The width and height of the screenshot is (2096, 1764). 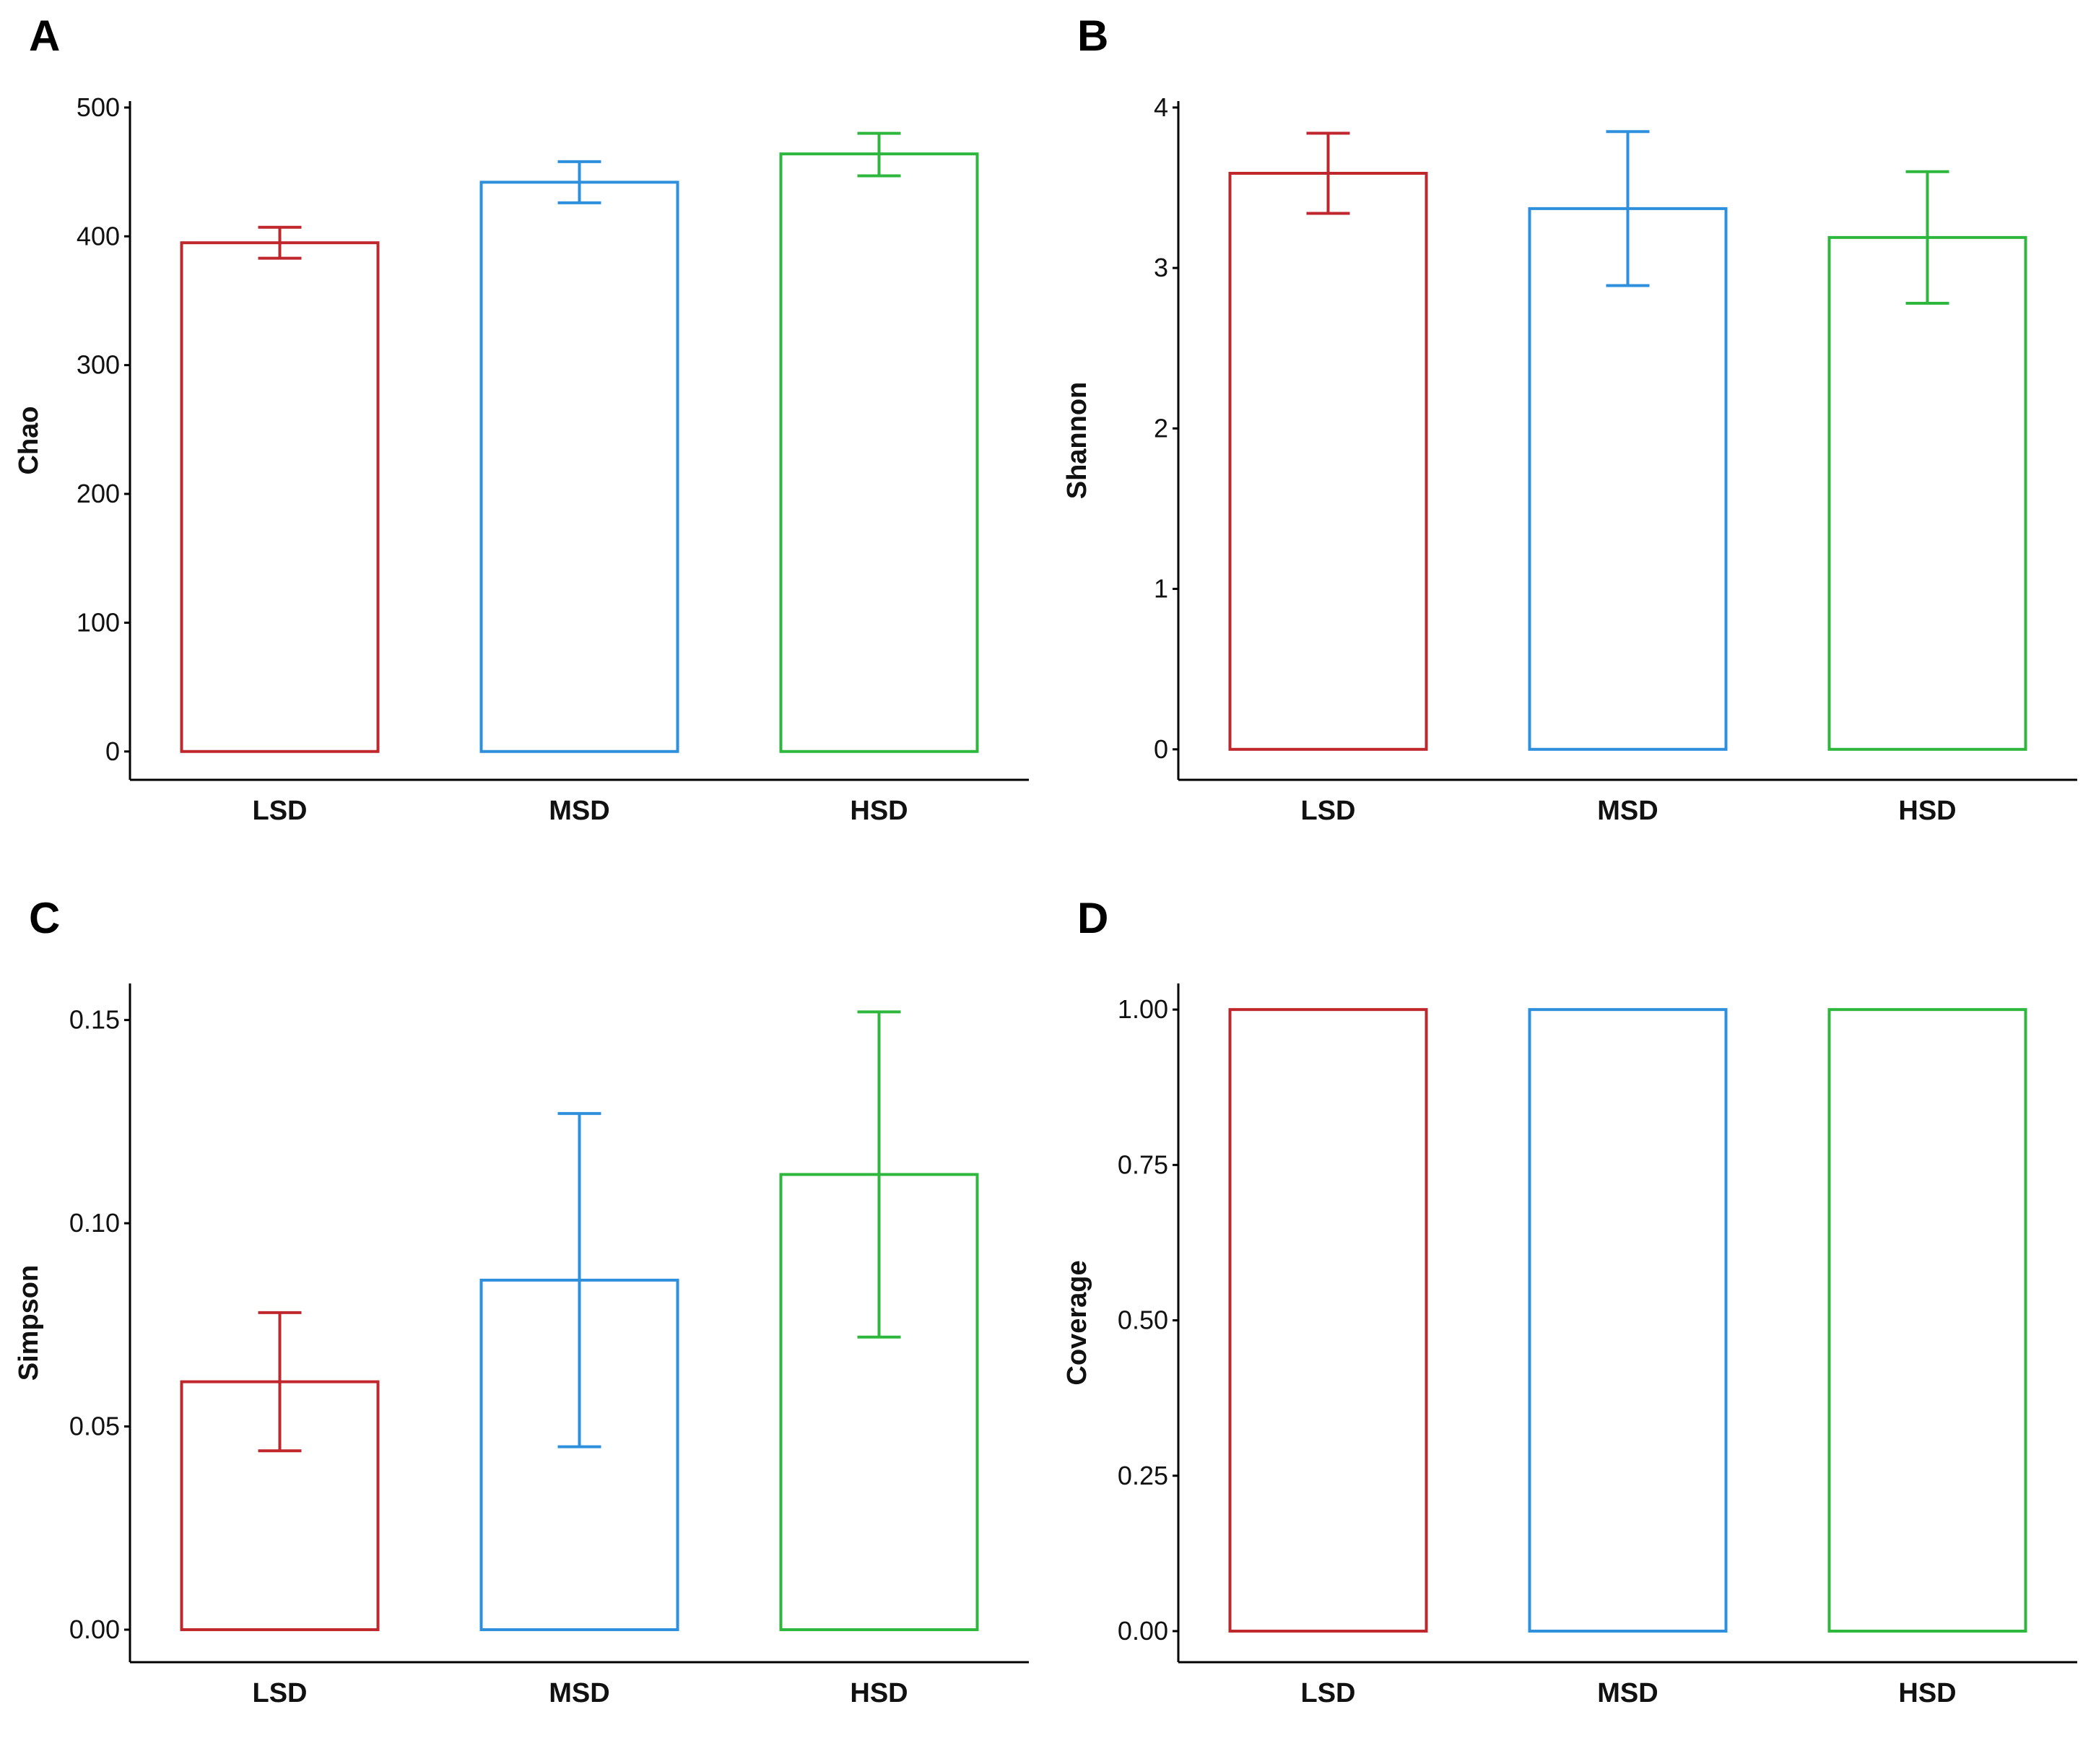 What do you see at coordinates (1161, 428) in the screenshot?
I see `y-tick-label: 2` at bounding box center [1161, 428].